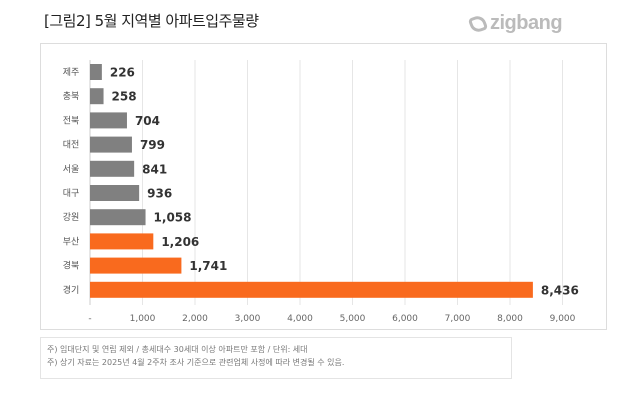  Describe the element at coordinates (180, 242) in the screenshot. I see `data-label: 1,206` at that location.